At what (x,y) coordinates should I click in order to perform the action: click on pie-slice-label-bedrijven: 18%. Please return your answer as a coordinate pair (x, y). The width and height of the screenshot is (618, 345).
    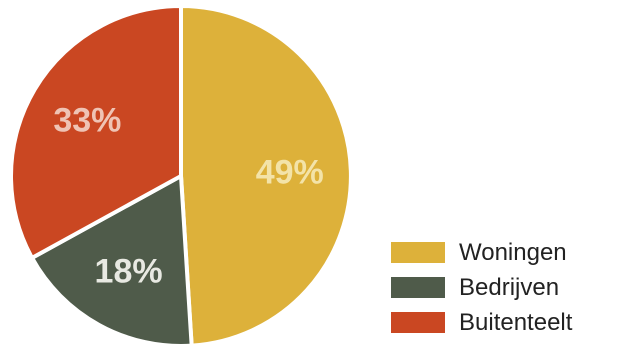
    Looking at the image, I should click on (129, 271).